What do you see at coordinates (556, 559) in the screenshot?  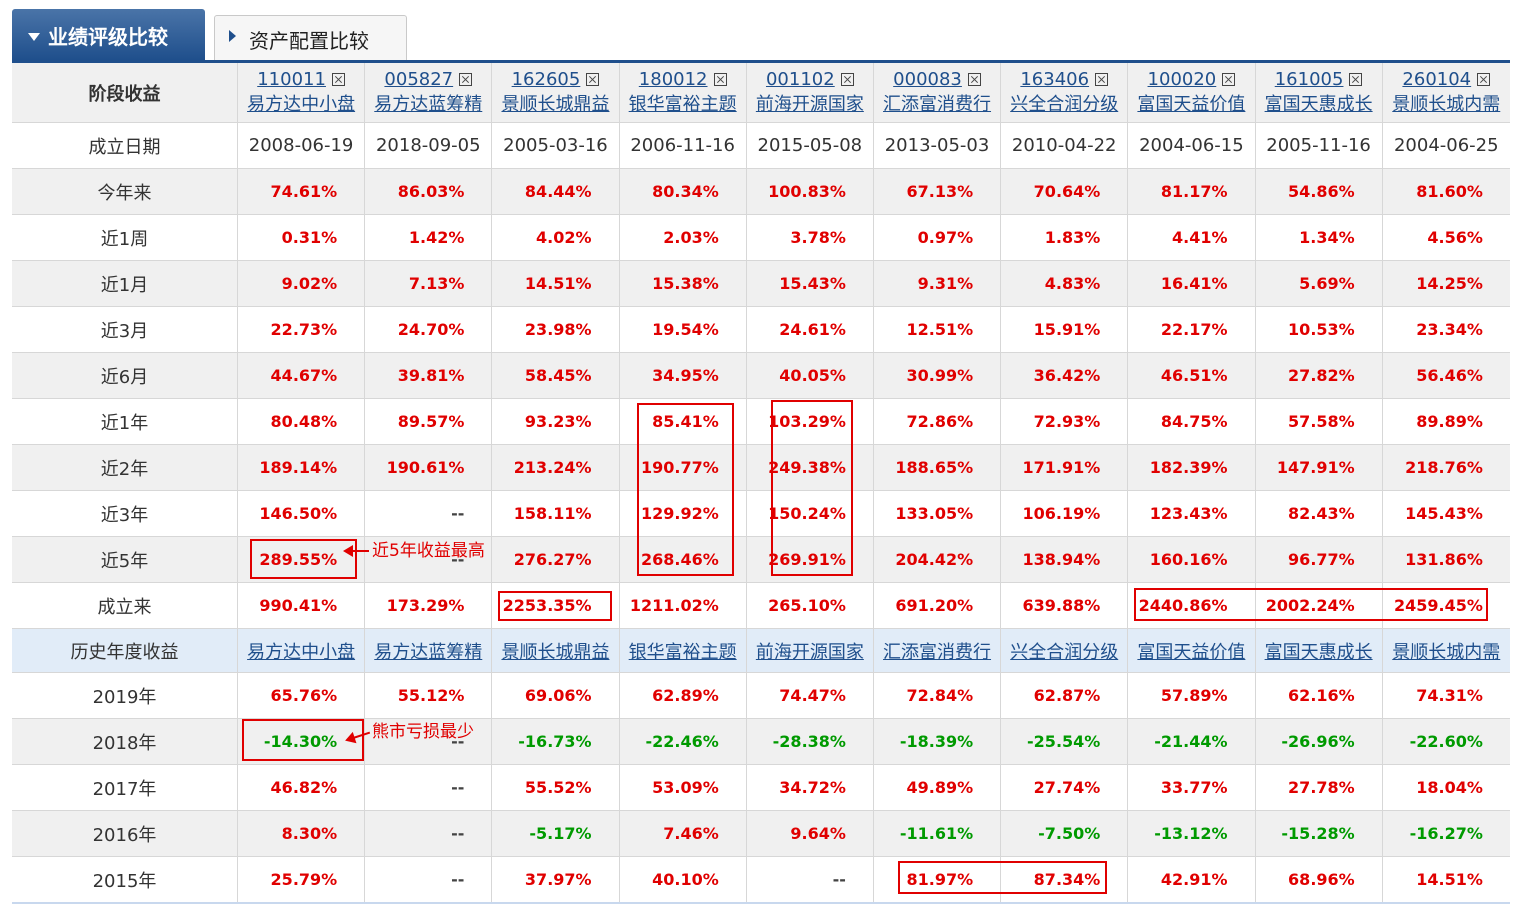 I see `return-value-cell: 276.27%` at bounding box center [556, 559].